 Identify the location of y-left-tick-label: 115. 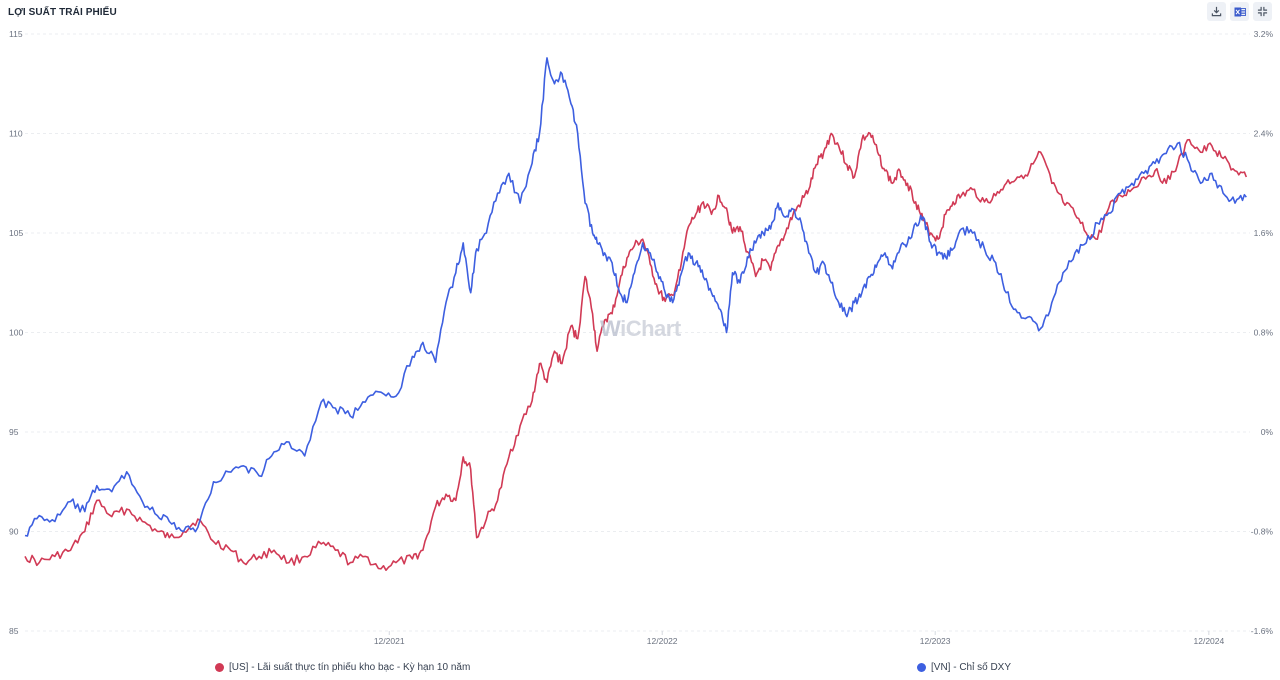
(16, 34).